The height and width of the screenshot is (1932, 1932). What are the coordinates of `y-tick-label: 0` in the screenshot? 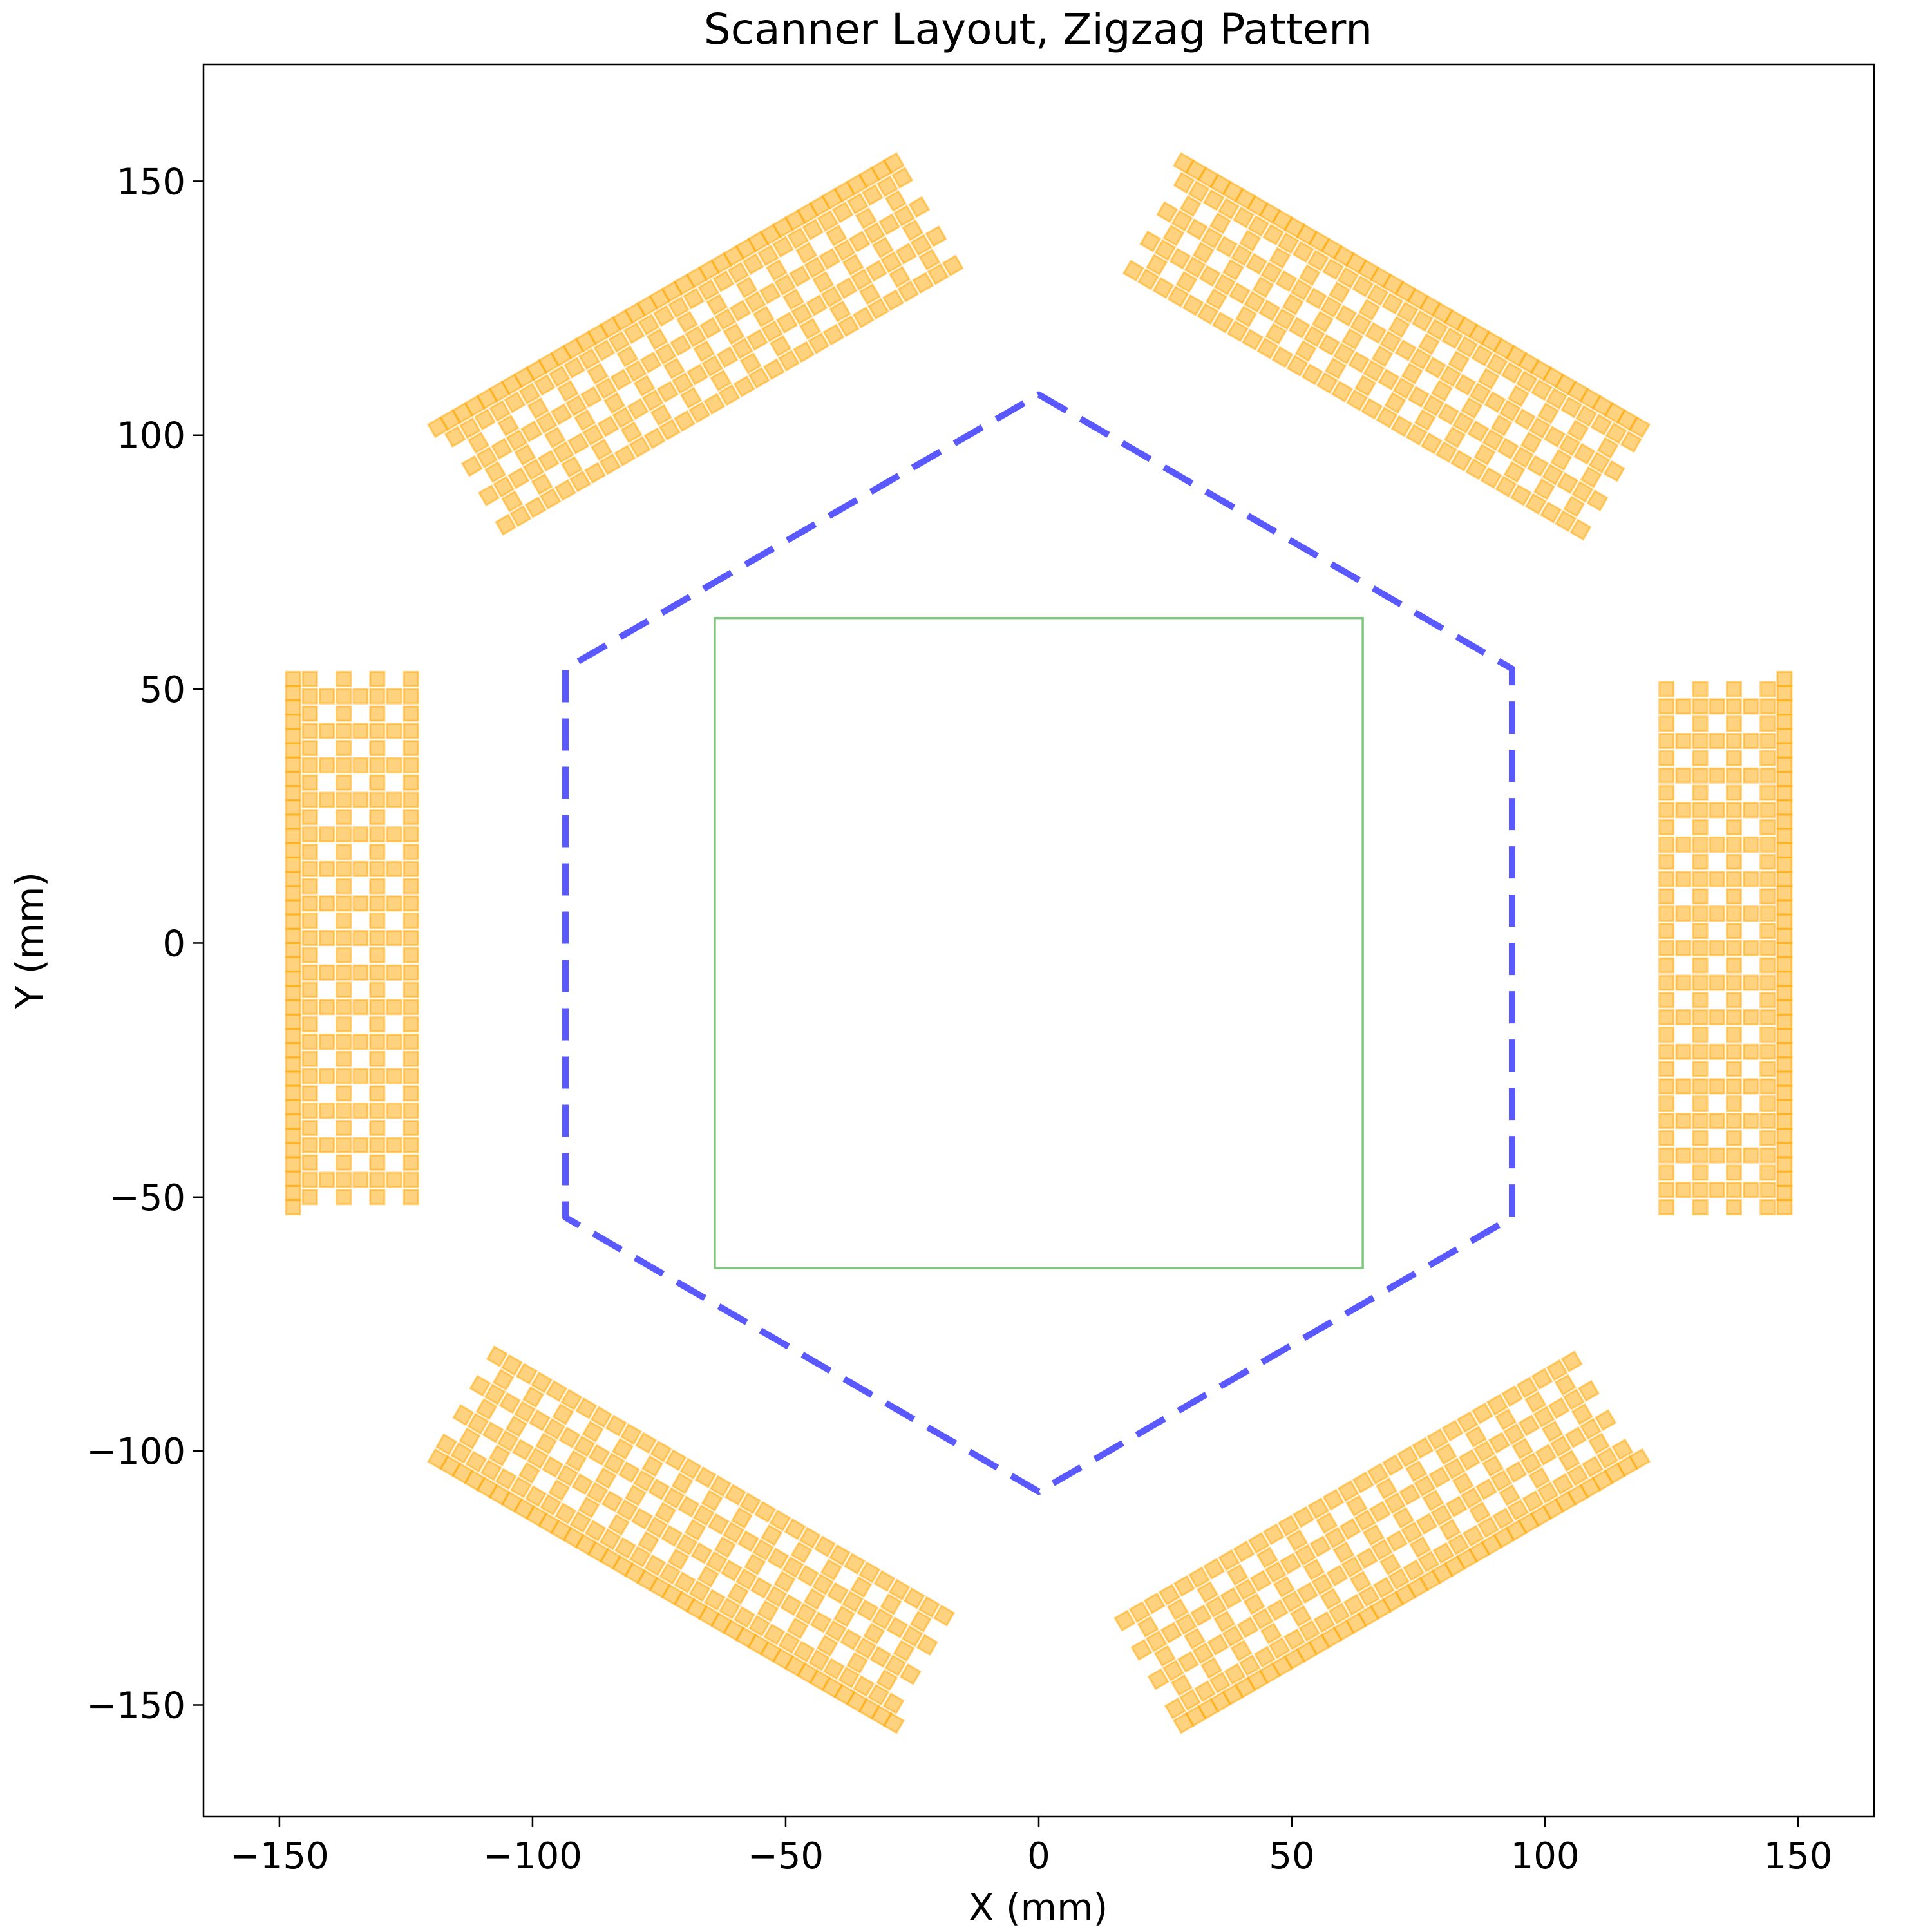 It's located at (174, 944).